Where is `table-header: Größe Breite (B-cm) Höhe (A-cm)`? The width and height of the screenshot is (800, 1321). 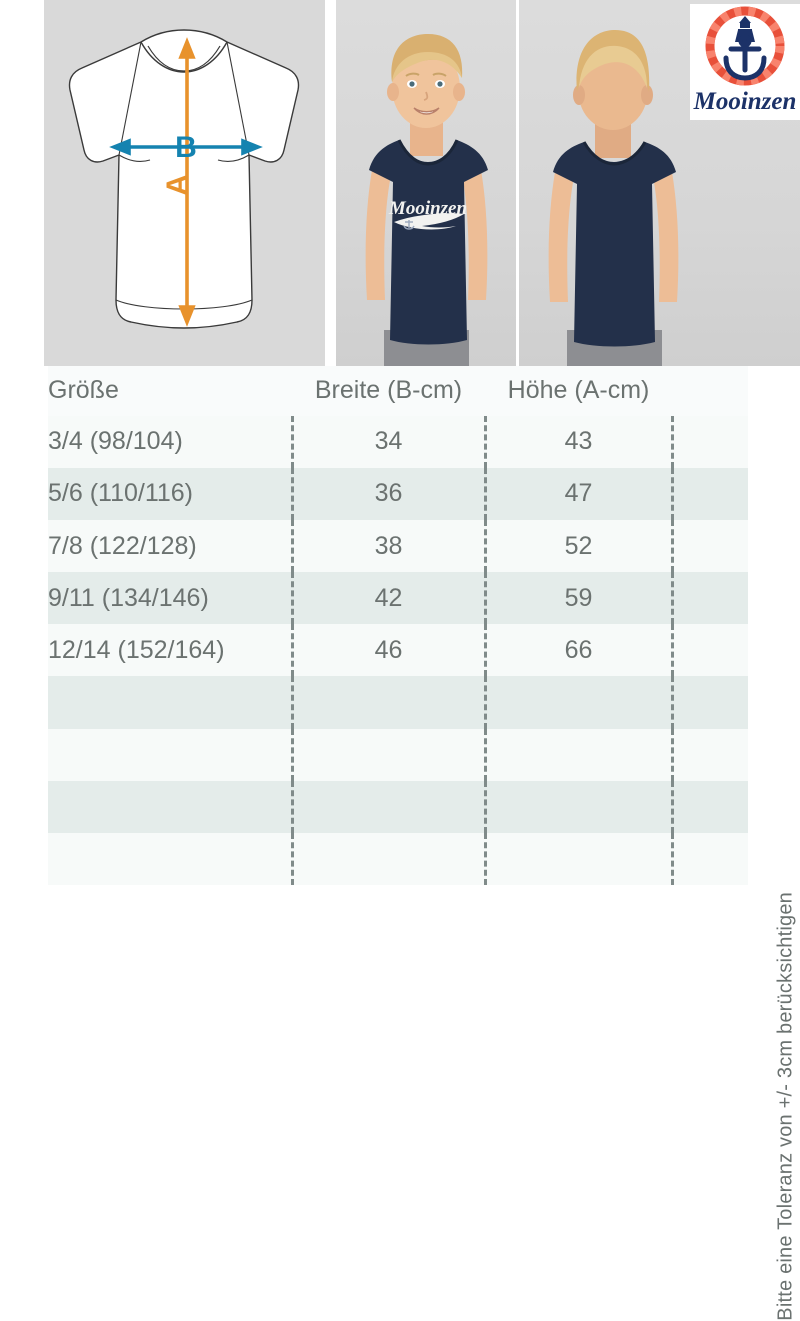 table-header: Größe Breite (B-cm) Höhe (A-cm) is located at coordinates (398, 391).